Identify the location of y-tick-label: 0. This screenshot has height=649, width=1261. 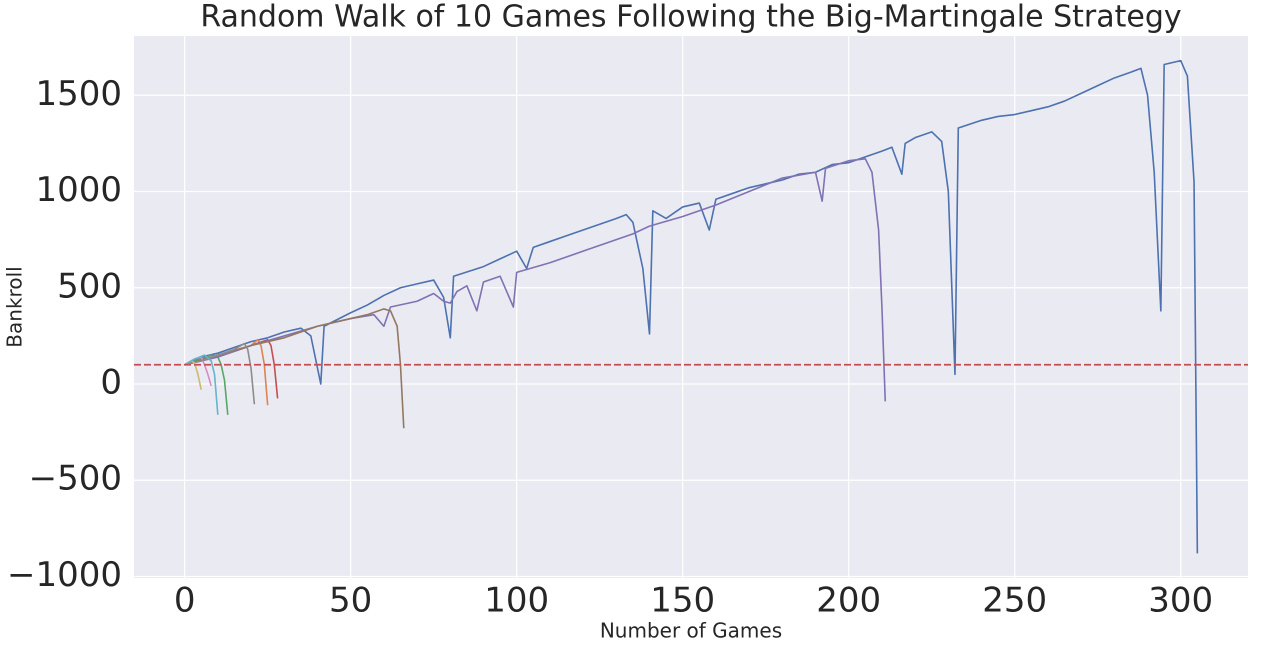
(111, 382).